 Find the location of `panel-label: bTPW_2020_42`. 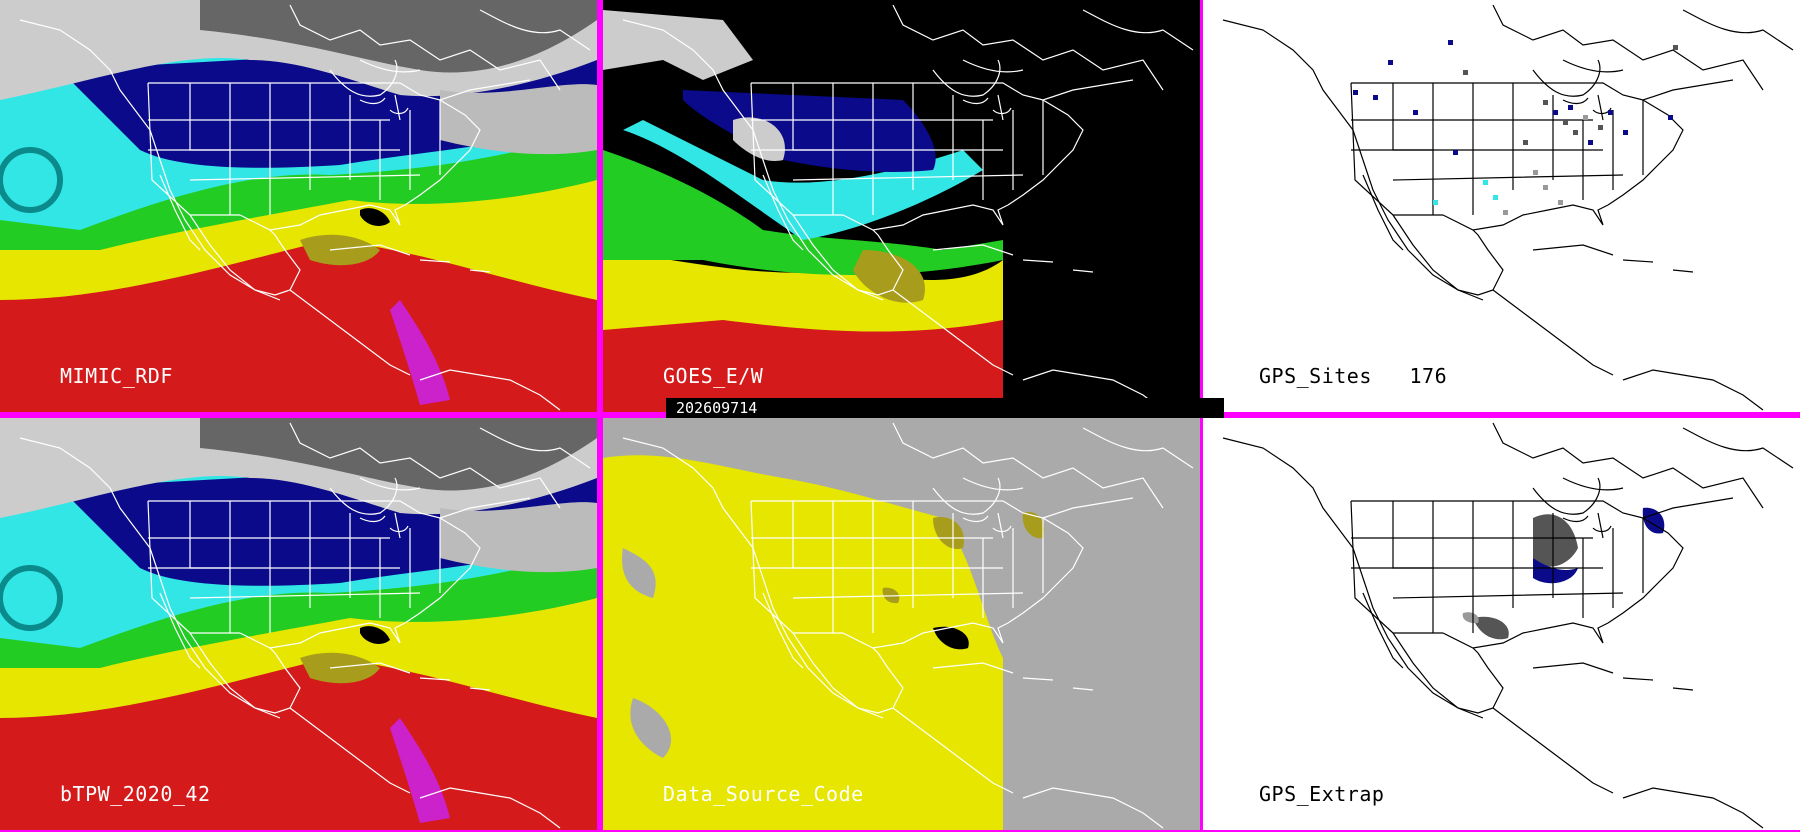

panel-label: bTPW_2020_42 is located at coordinates (135, 794).